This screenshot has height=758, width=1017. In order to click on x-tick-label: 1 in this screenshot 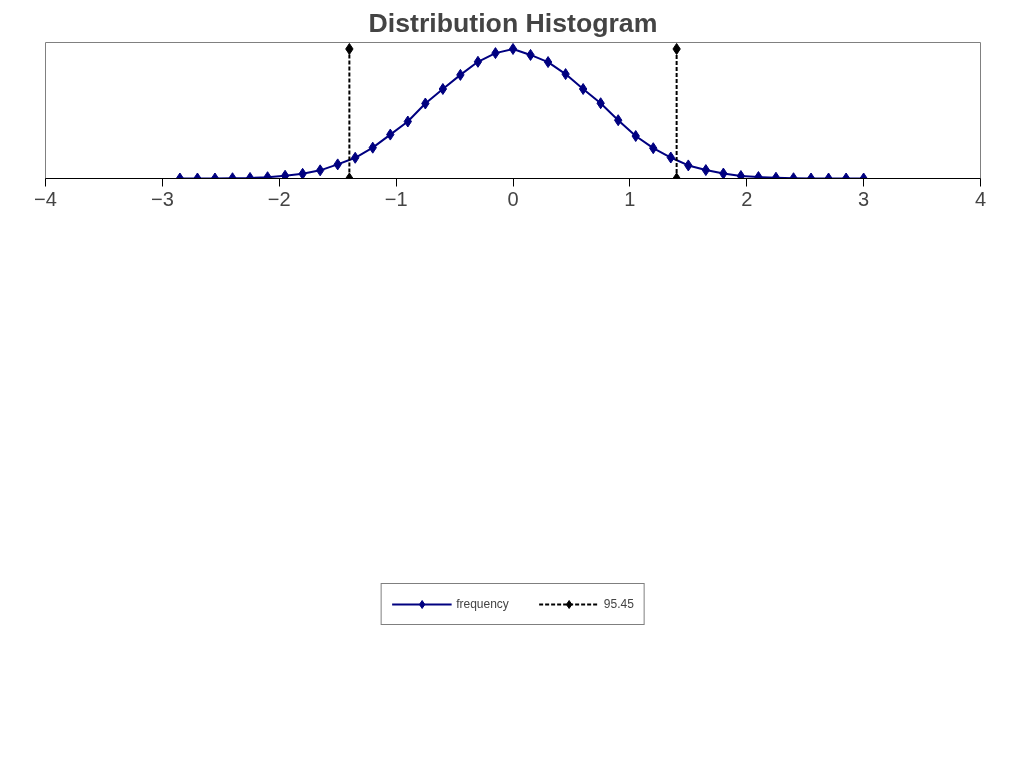, I will do `click(630, 198)`.